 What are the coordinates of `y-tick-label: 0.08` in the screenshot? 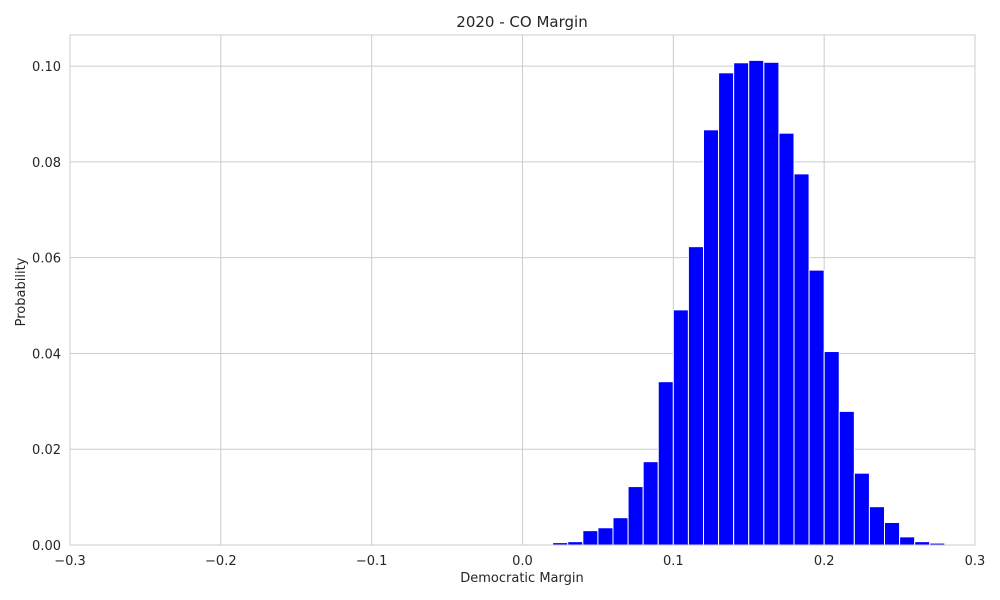 It's located at (46, 163).